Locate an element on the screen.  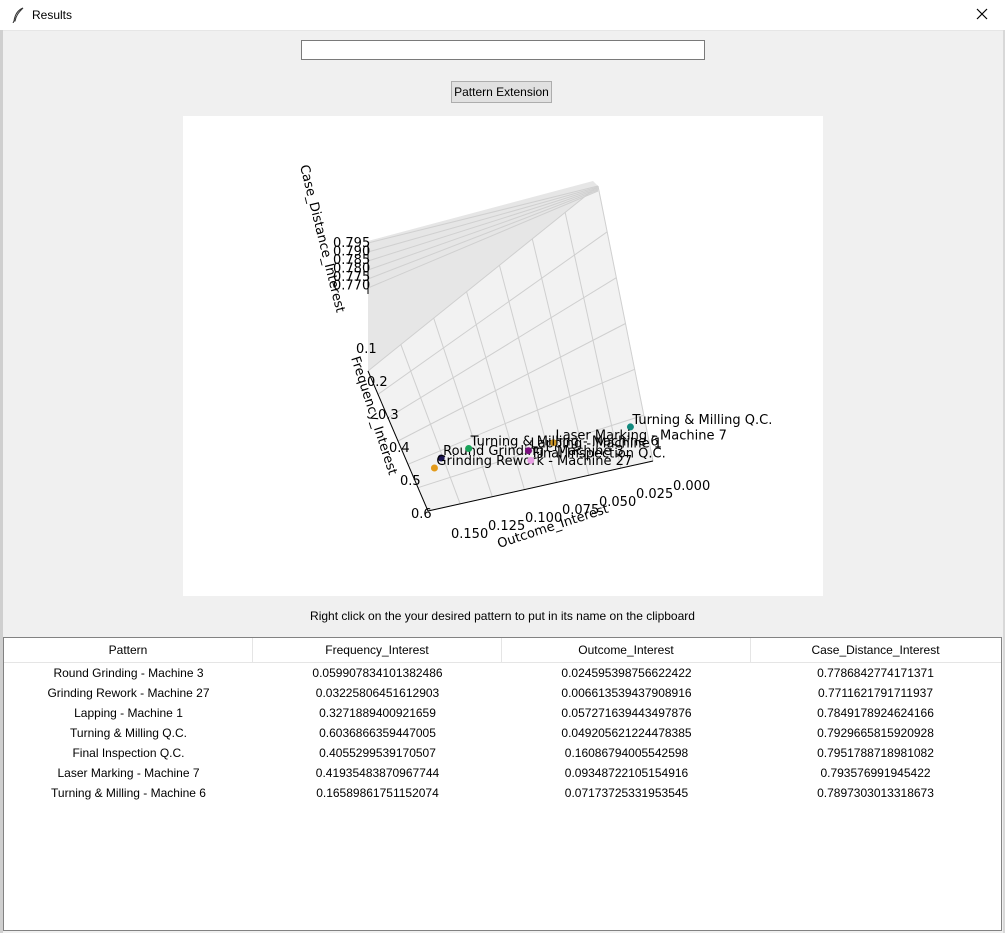
cell-pattern: Turning & Milling Q.C. is located at coordinates (128, 733).